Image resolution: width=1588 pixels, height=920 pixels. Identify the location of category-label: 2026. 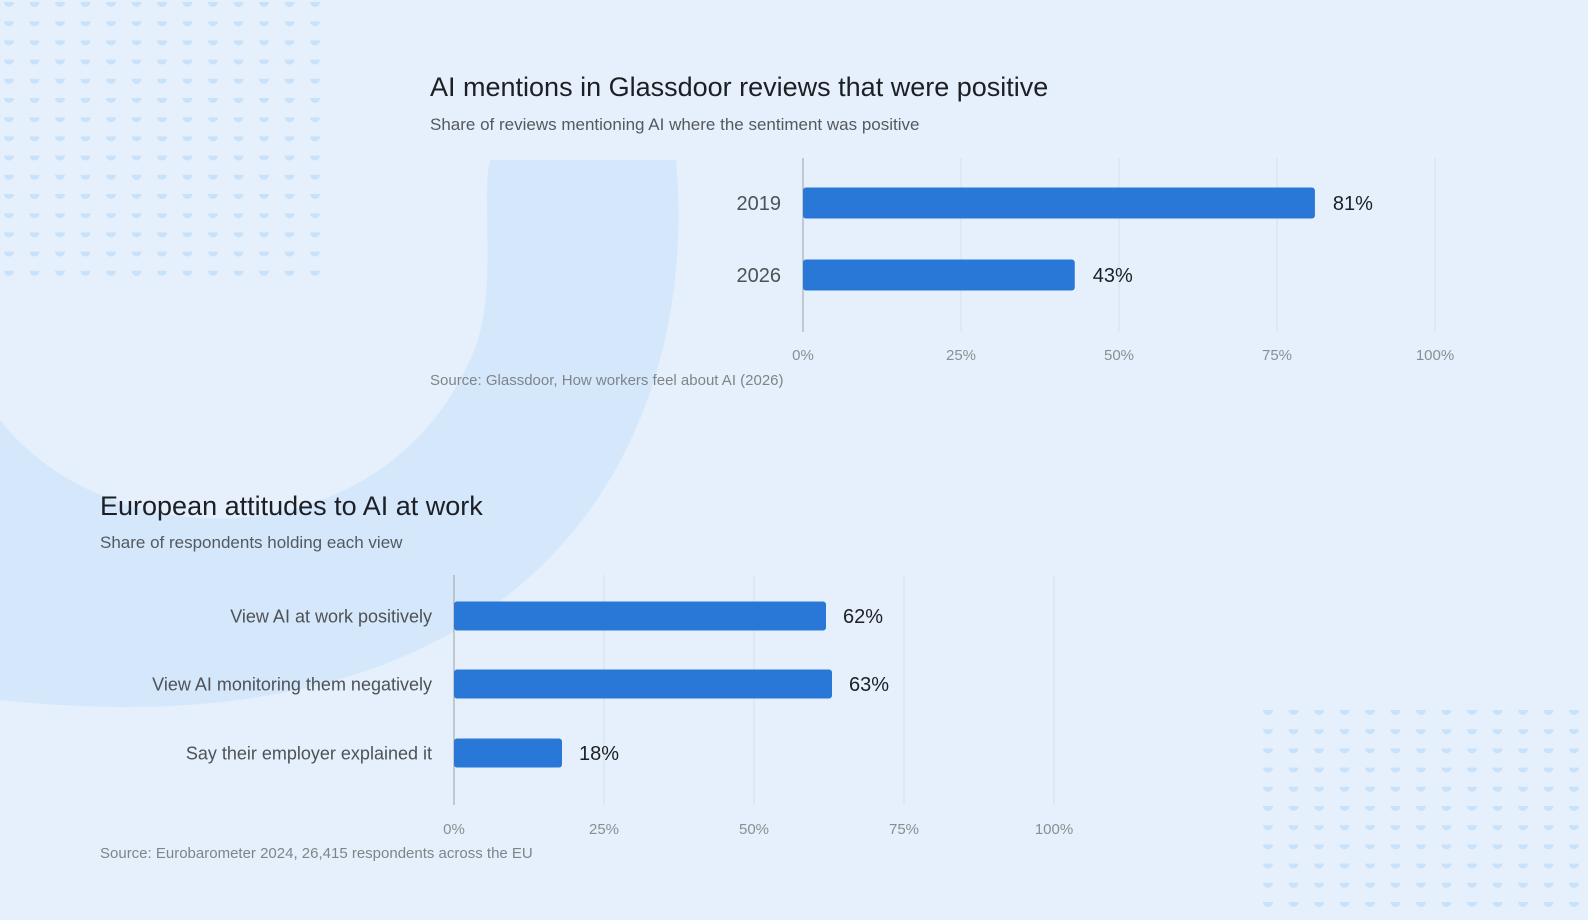
(759, 276).